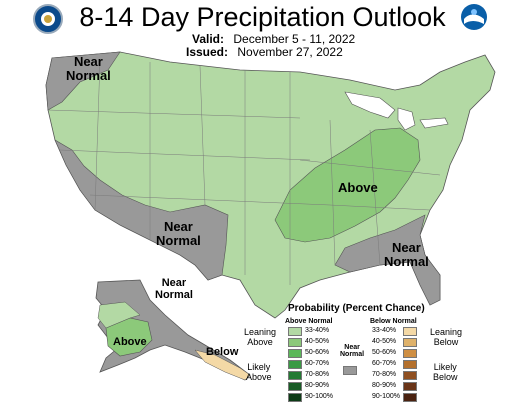 The width and height of the screenshot is (525, 405). I want to click on legend-below-range: 33-40%, so click(384, 330).